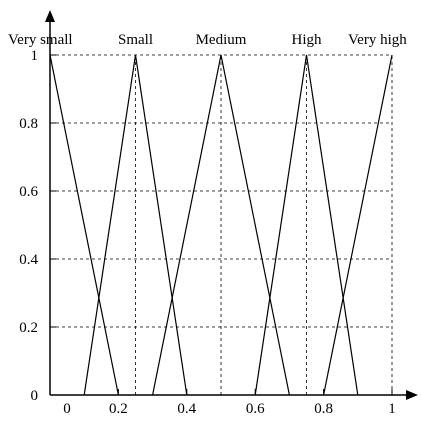  What do you see at coordinates (221, 40) in the screenshot?
I see `series-label-2: Medium` at bounding box center [221, 40].